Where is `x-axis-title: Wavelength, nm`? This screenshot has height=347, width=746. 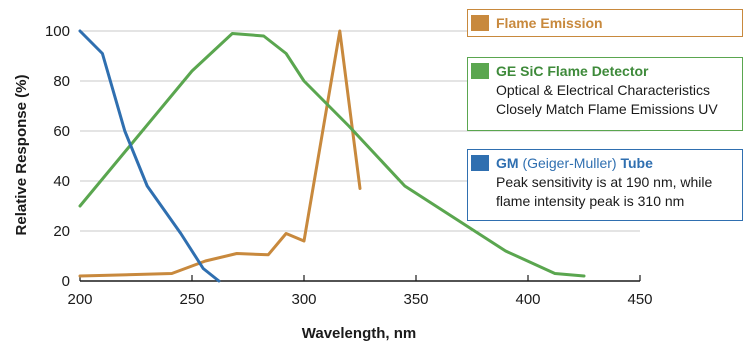 x-axis-title: Wavelength, nm is located at coordinates (359, 333).